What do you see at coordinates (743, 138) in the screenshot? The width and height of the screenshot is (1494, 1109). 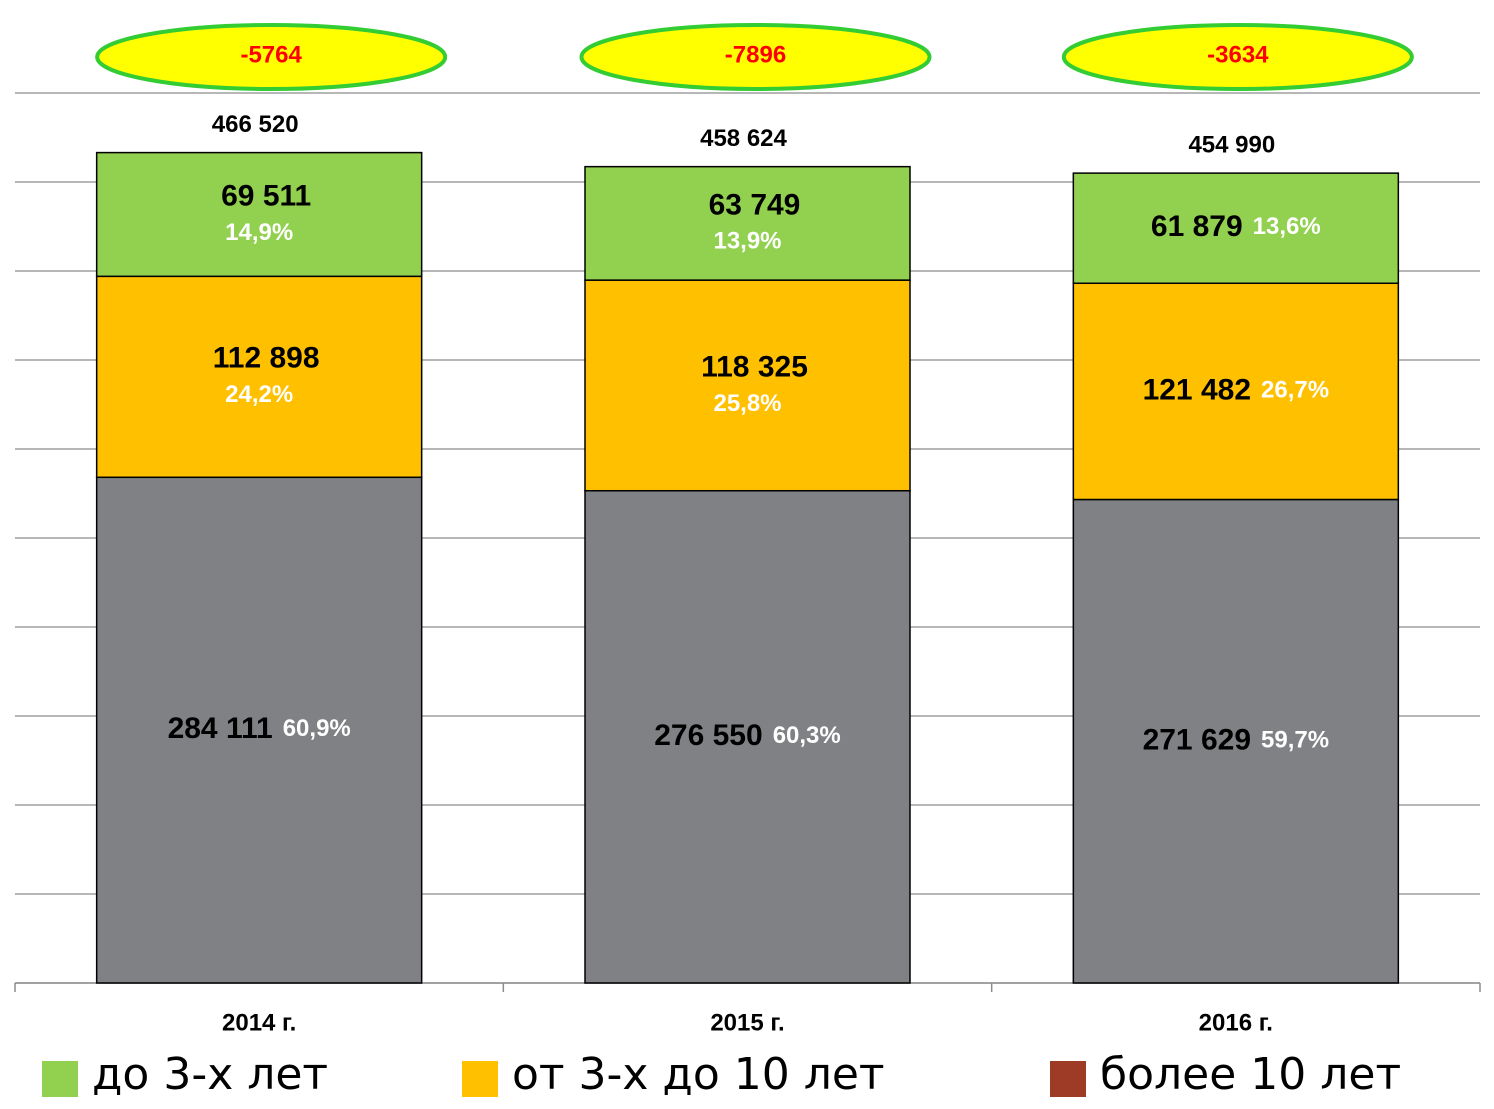 I see `total-label: 458 624` at bounding box center [743, 138].